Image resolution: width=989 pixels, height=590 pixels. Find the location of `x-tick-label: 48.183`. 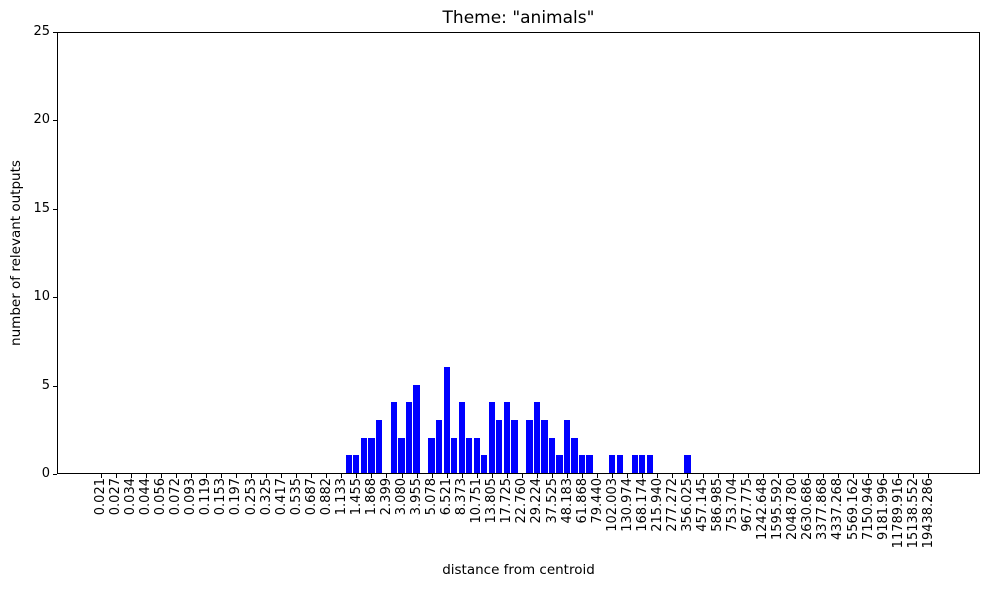

x-tick-label: 48.183 is located at coordinates (567, 501).